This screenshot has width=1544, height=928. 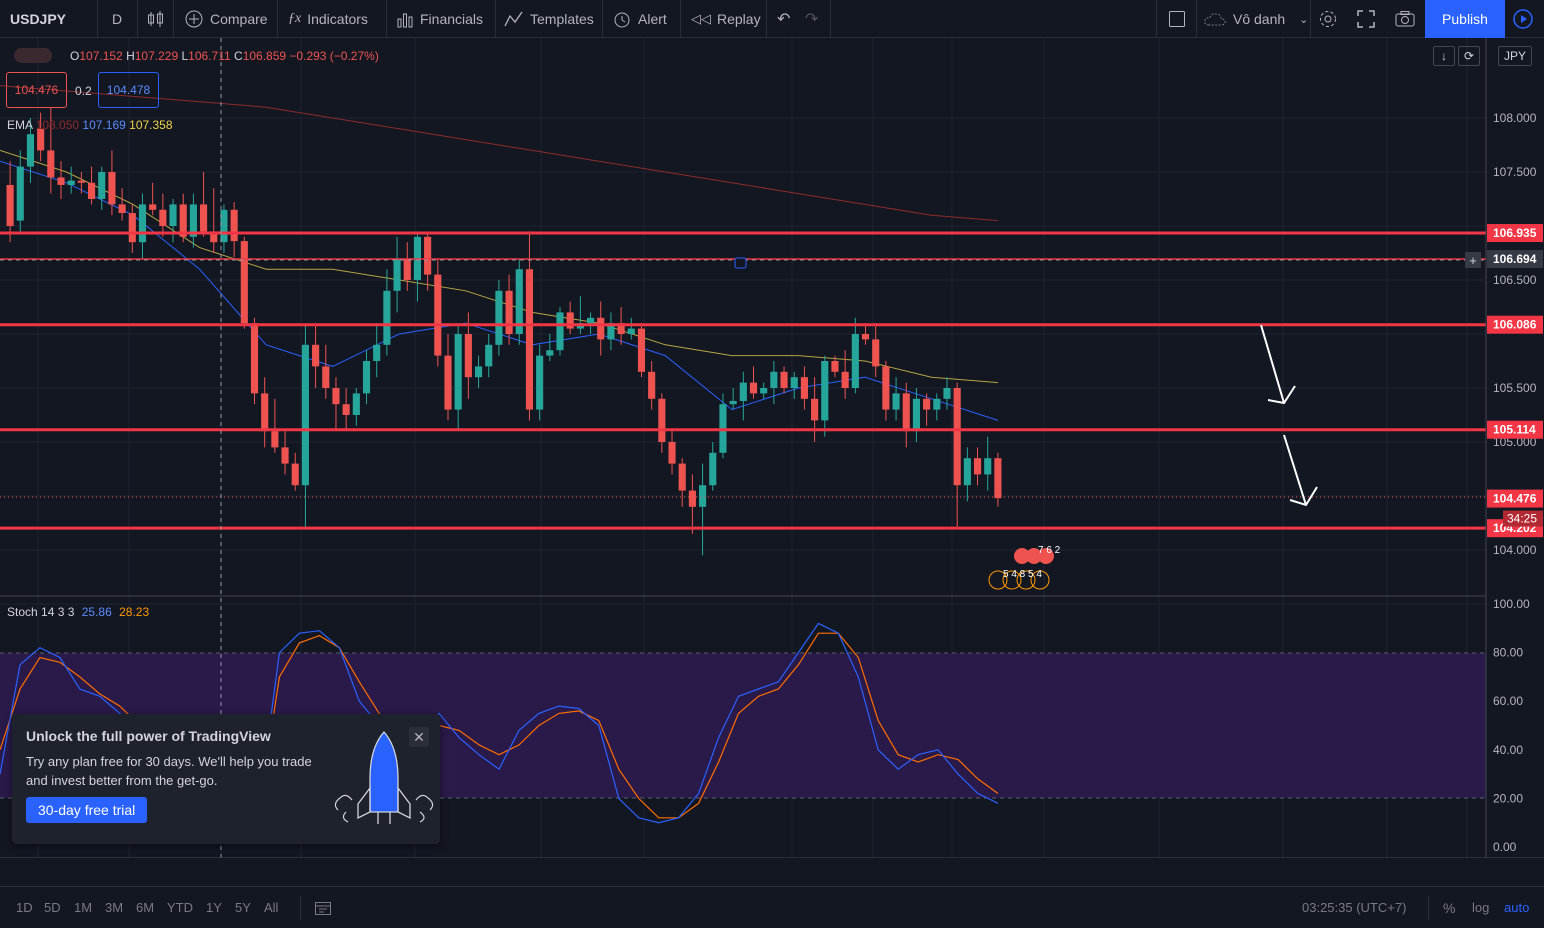 What do you see at coordinates (156, 19) in the screenshot?
I see `chart-type-button` at bounding box center [156, 19].